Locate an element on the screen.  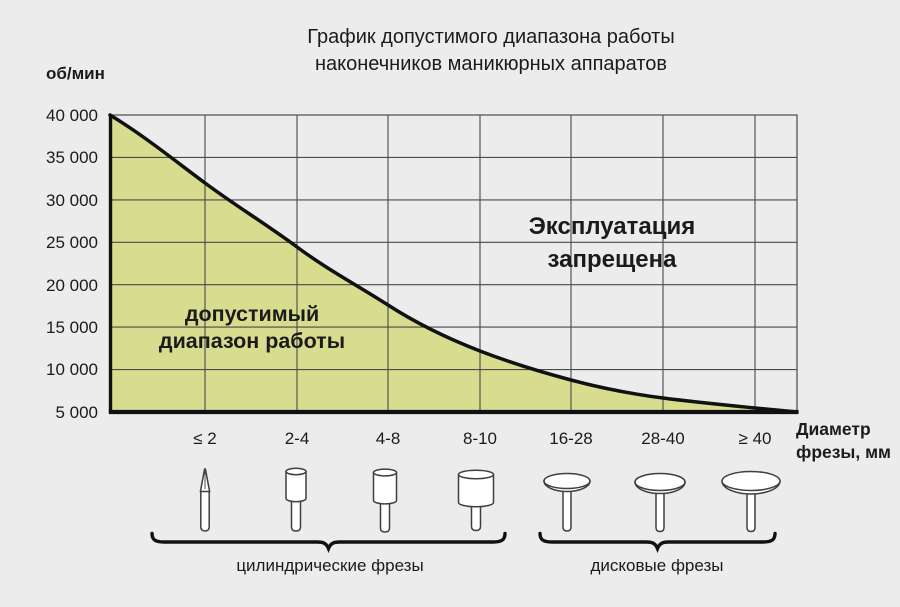
large-disc-bur-icon is located at coordinates (751, 501).